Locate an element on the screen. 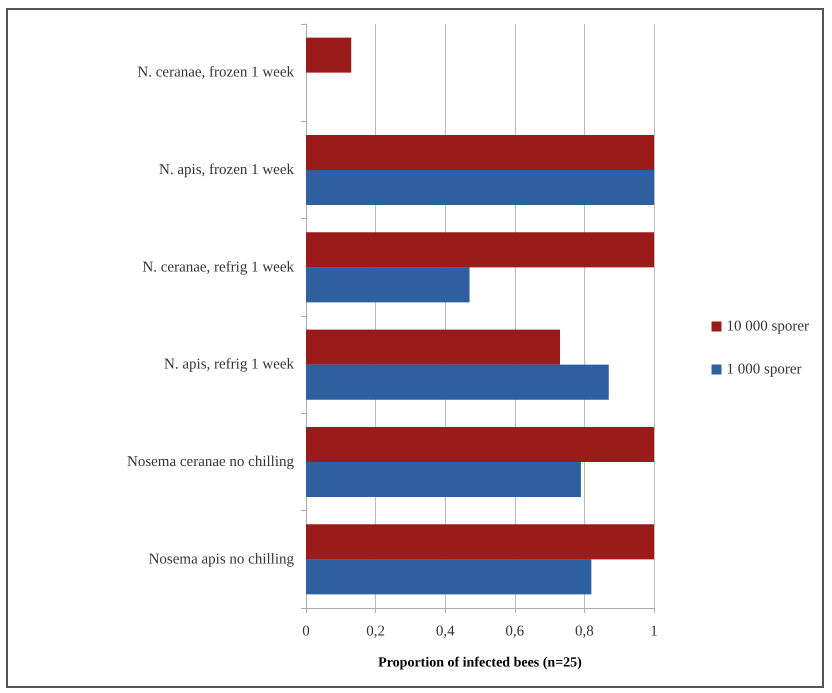 This screenshot has height=693, width=832. legend-label: 1 000 sporer is located at coordinates (764, 370).